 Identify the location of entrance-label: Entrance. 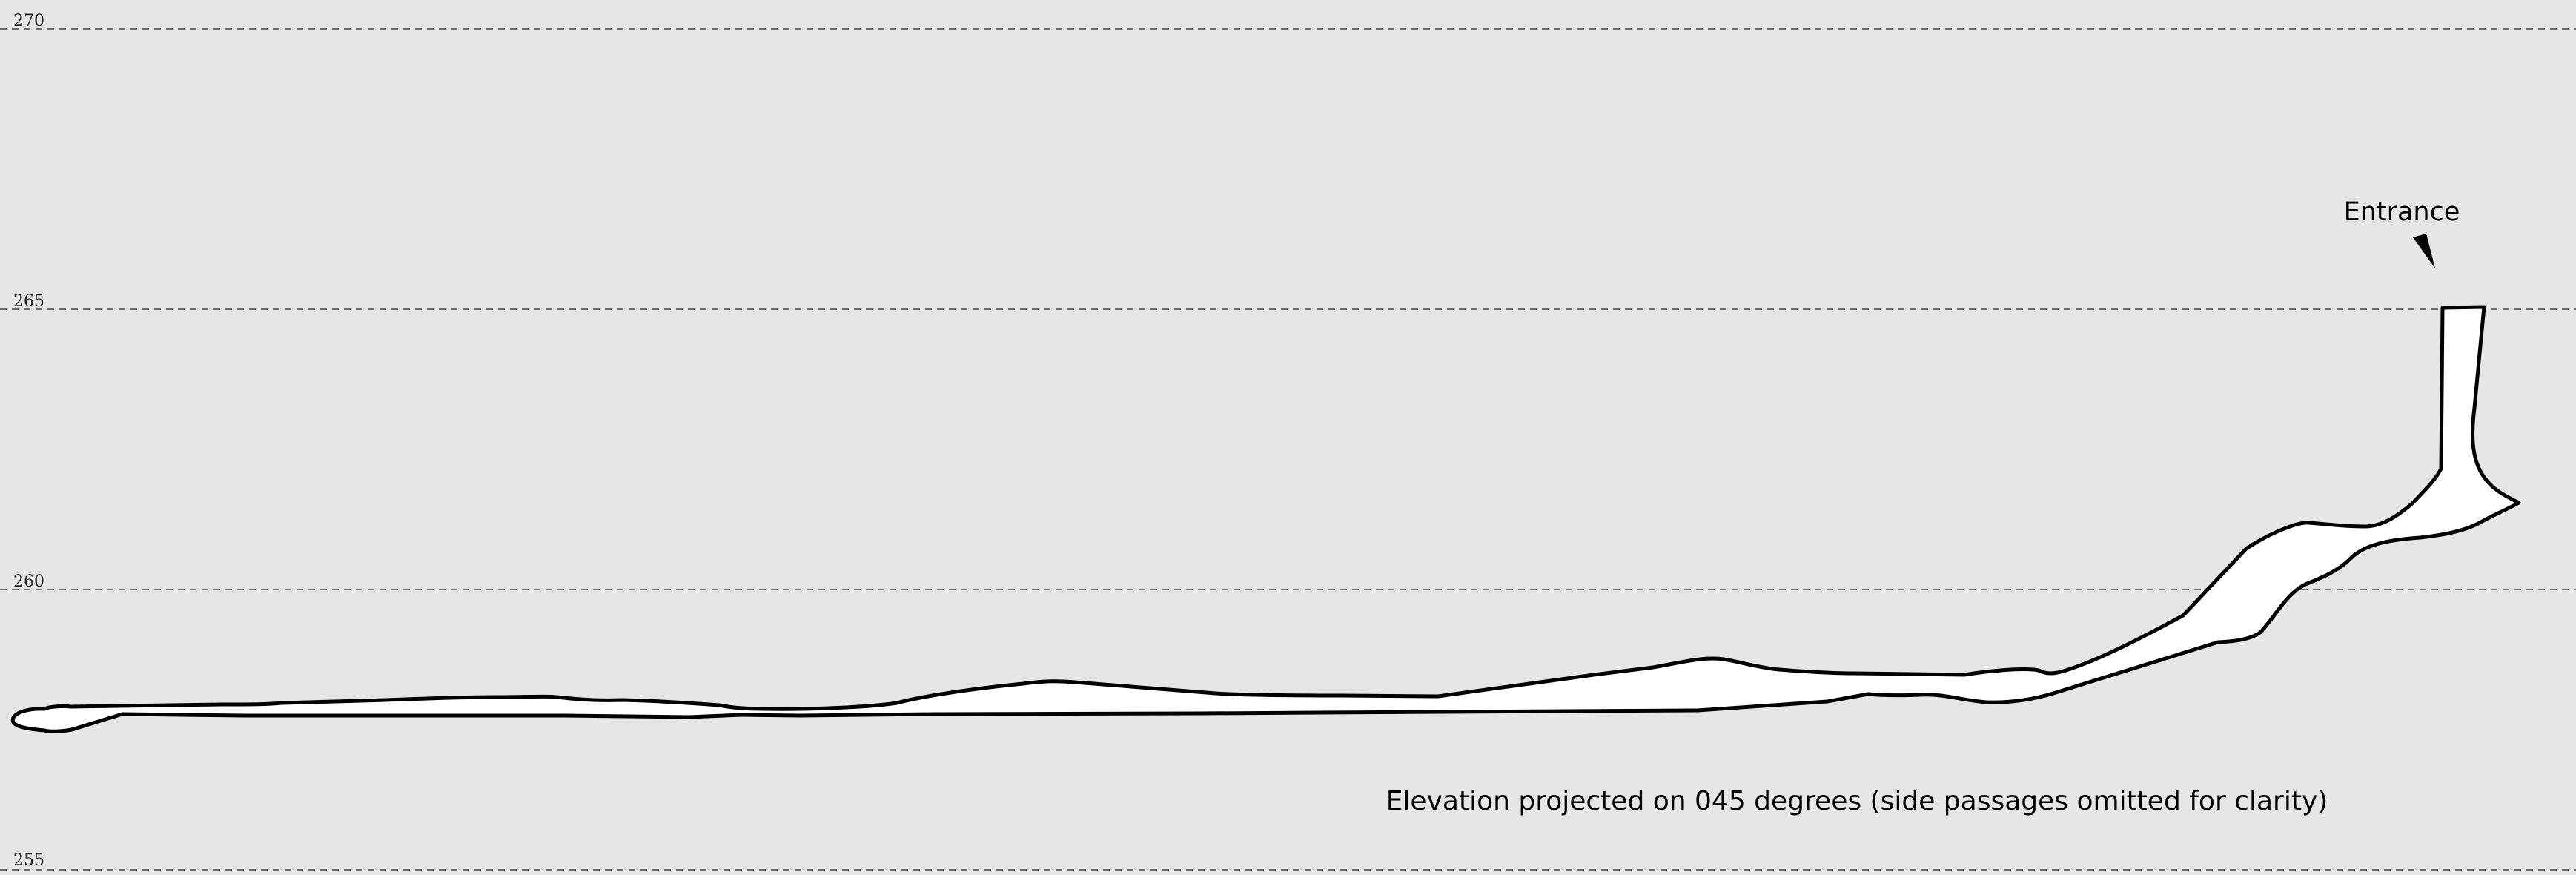
(2402, 212).